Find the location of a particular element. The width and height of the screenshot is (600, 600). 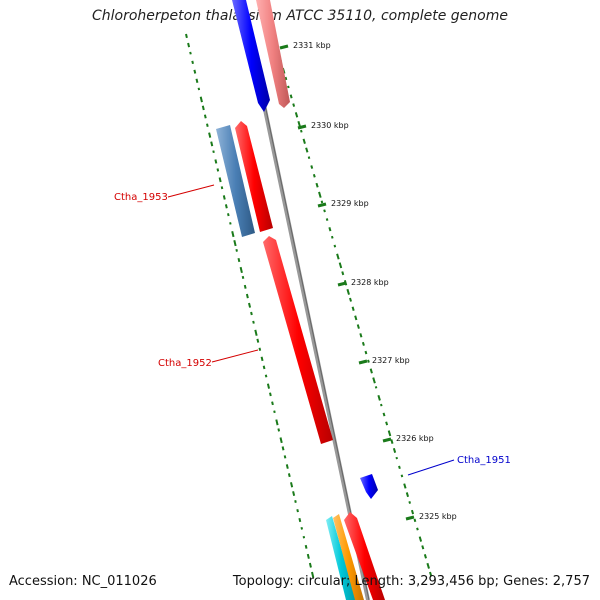

kbp-tick-label: 2330 kbp is located at coordinates (330, 125).